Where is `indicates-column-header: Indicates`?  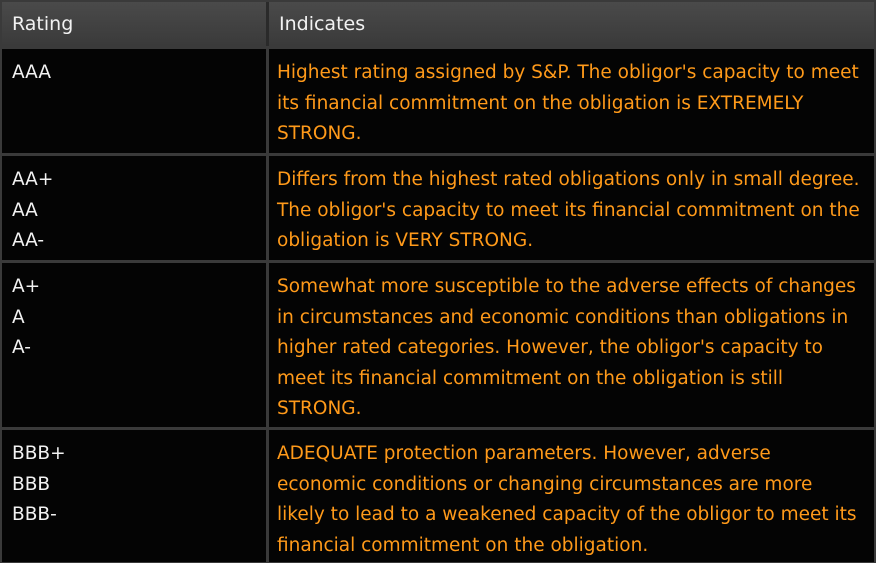 indicates-column-header: Indicates is located at coordinates (570, 24).